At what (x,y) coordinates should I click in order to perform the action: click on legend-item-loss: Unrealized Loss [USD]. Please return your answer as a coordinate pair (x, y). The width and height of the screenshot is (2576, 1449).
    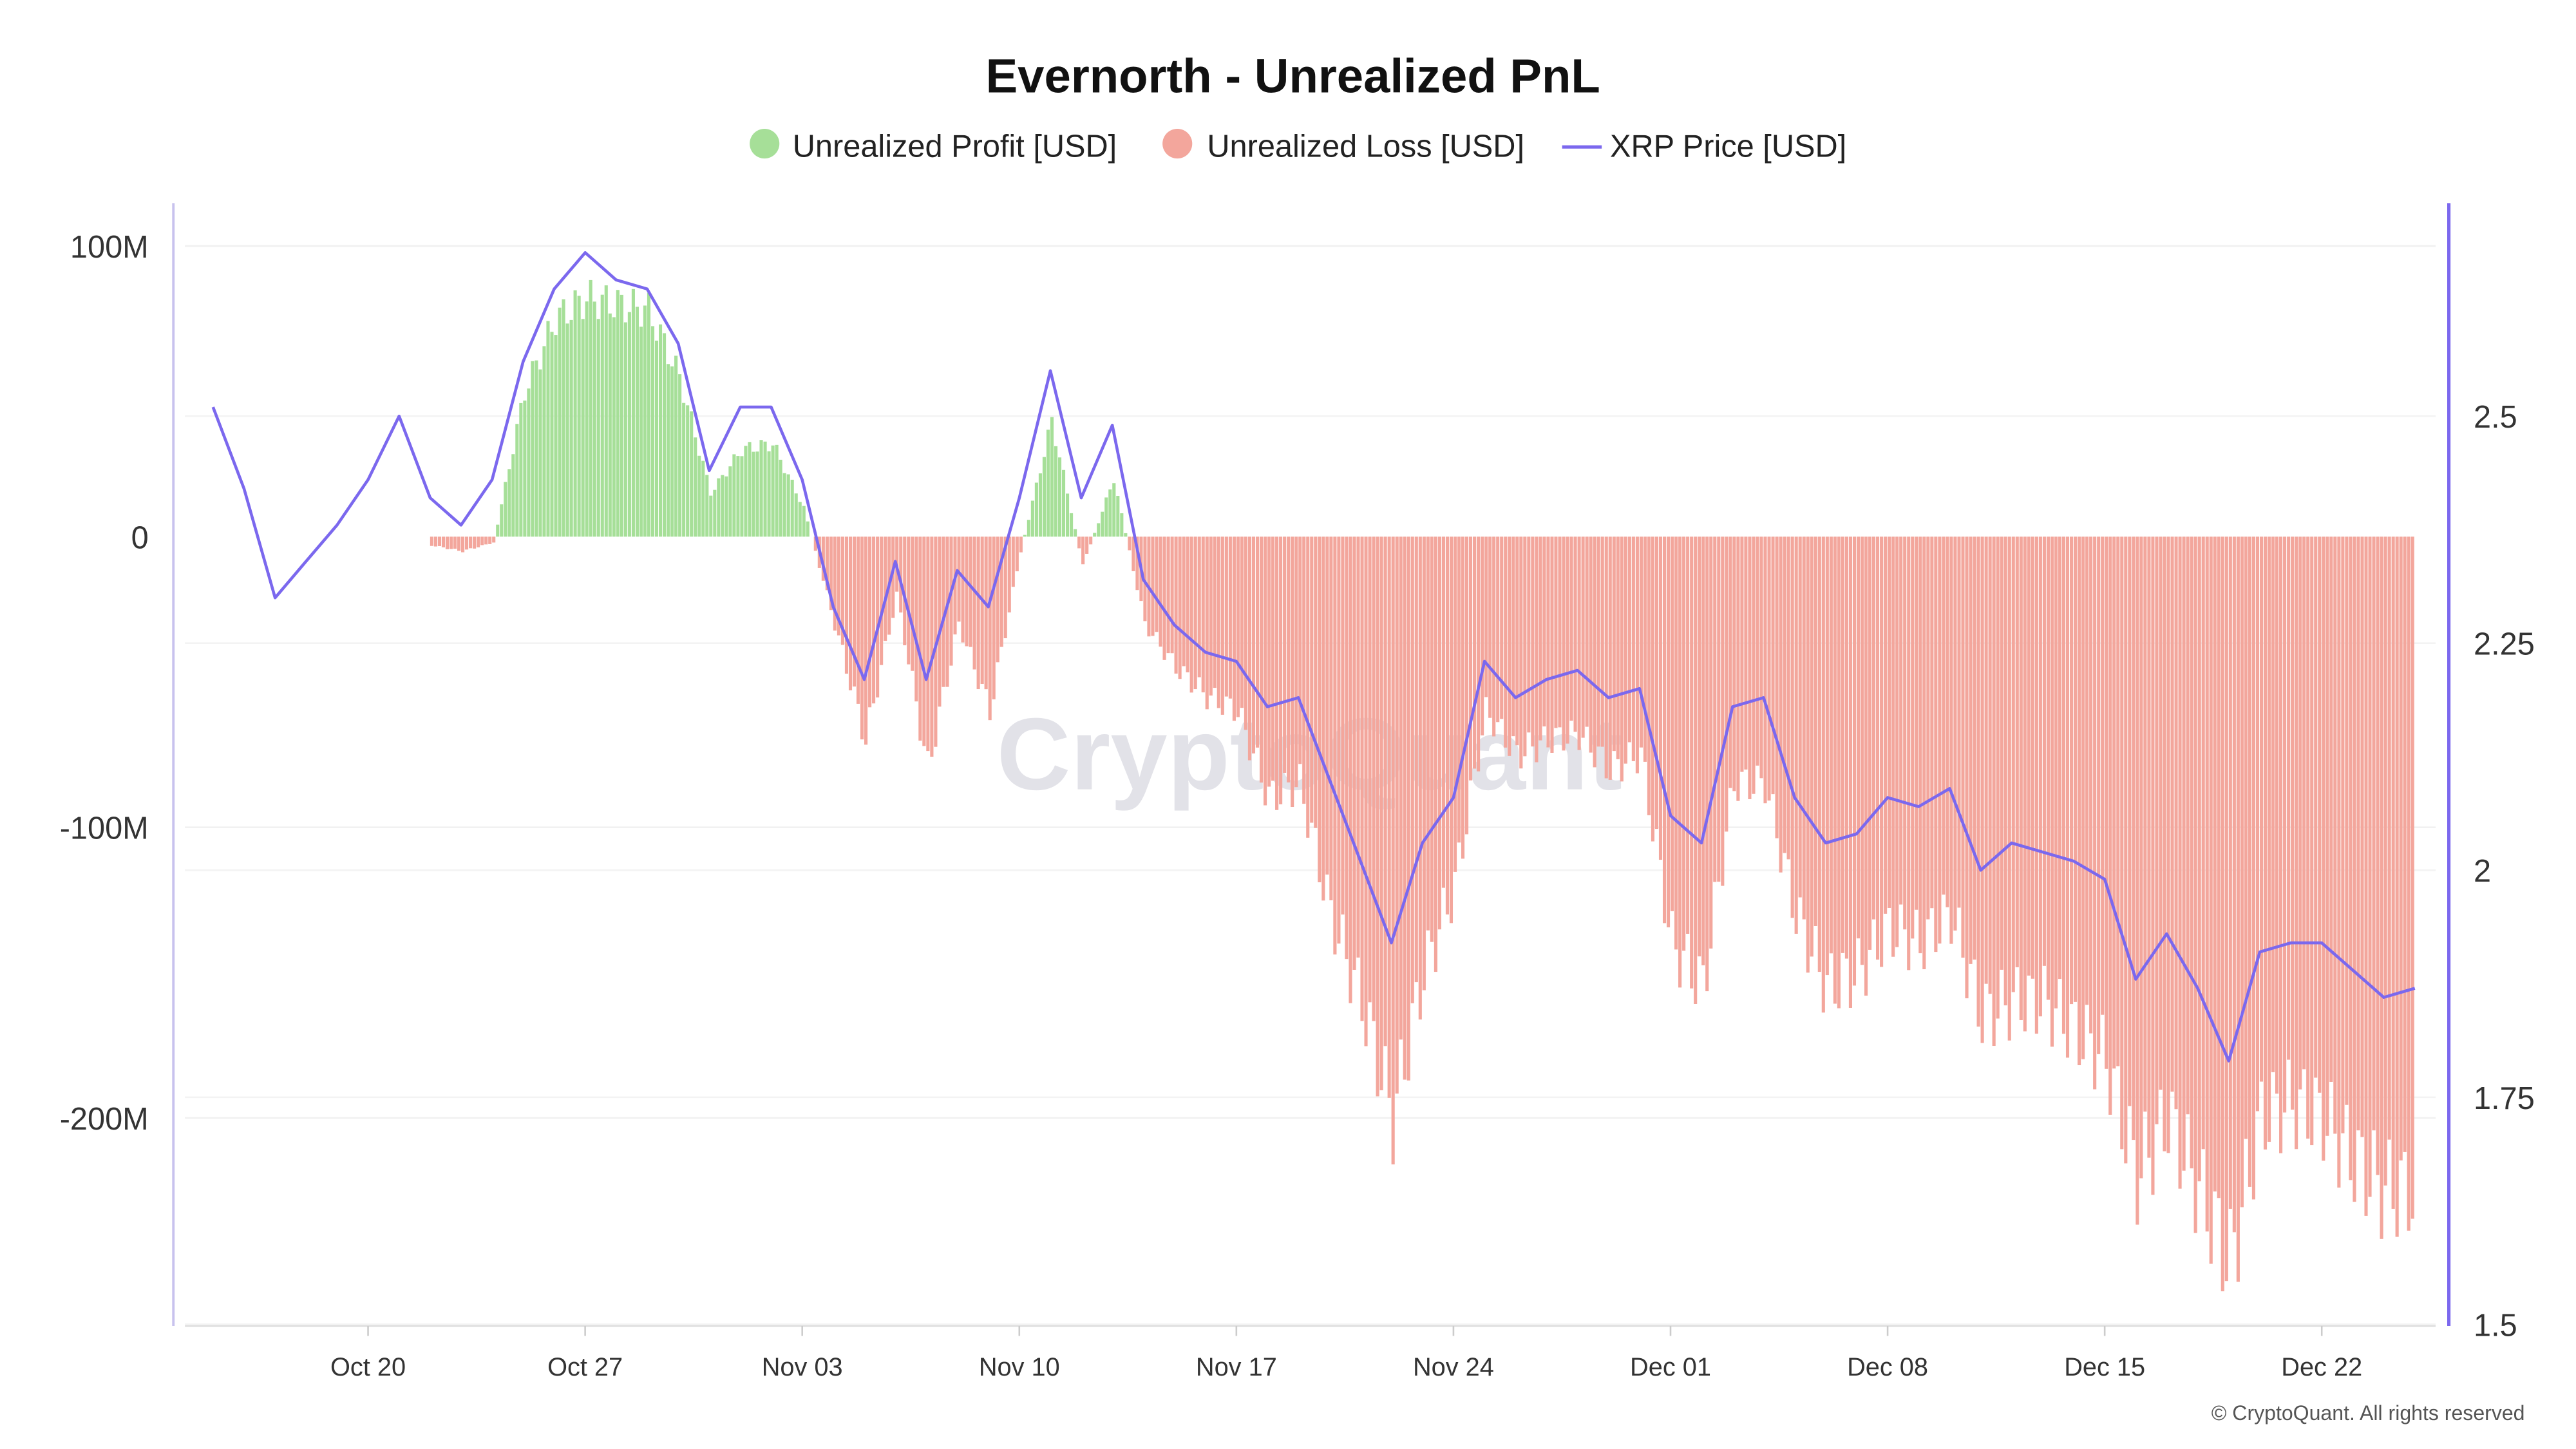
    Looking at the image, I should click on (1343, 147).